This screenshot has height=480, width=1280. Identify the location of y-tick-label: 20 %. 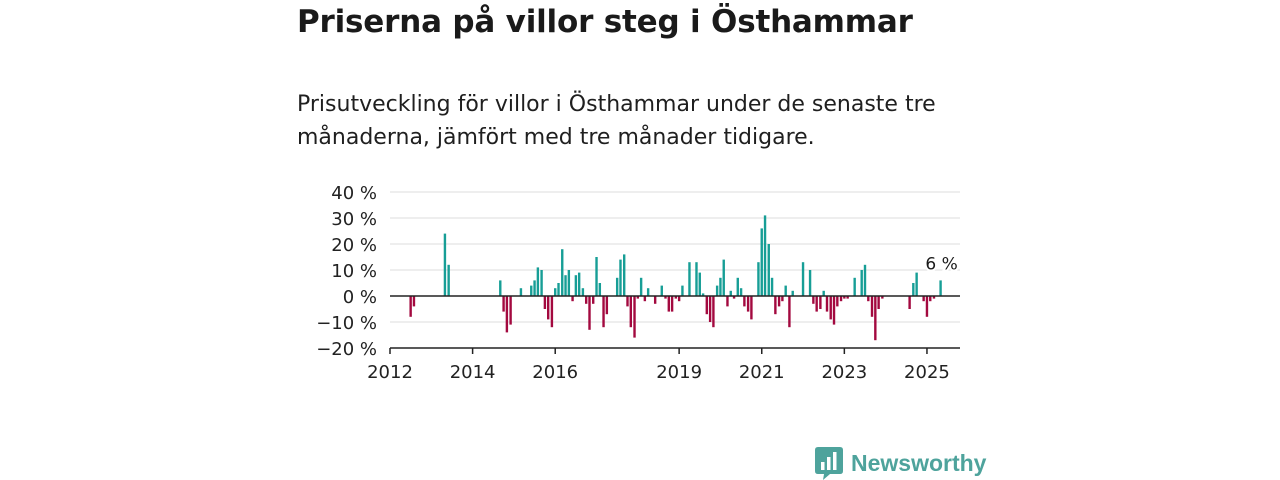
(354, 245).